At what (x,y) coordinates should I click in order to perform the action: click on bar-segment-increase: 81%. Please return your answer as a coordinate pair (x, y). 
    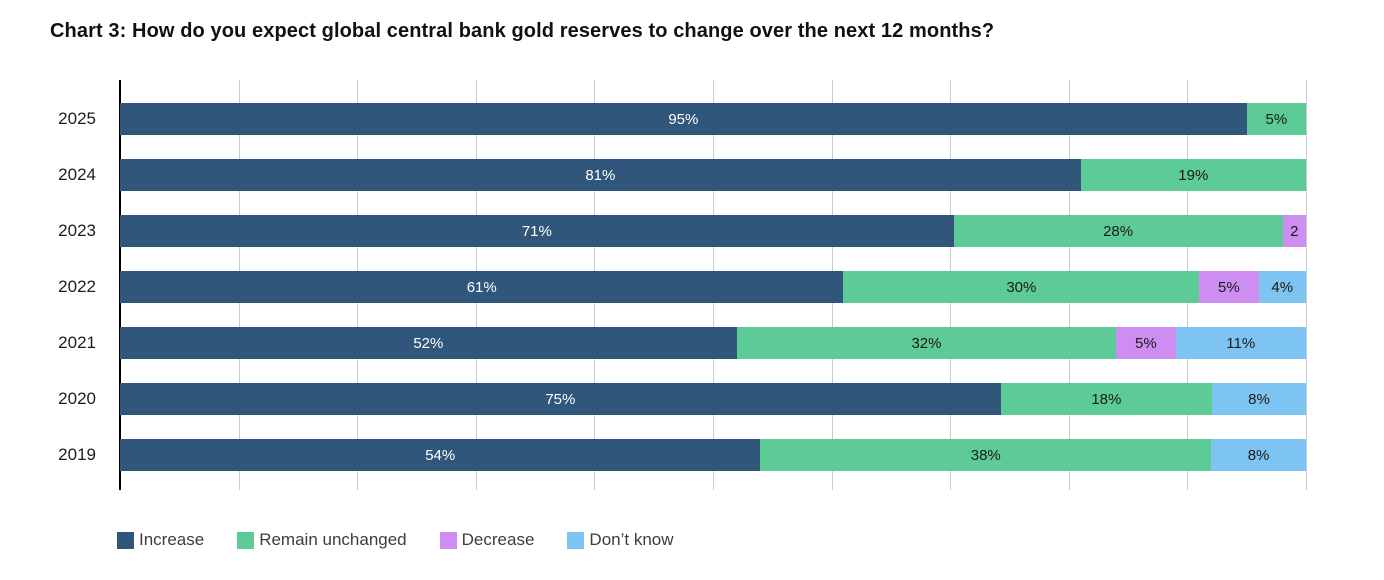
    Looking at the image, I should click on (600, 175).